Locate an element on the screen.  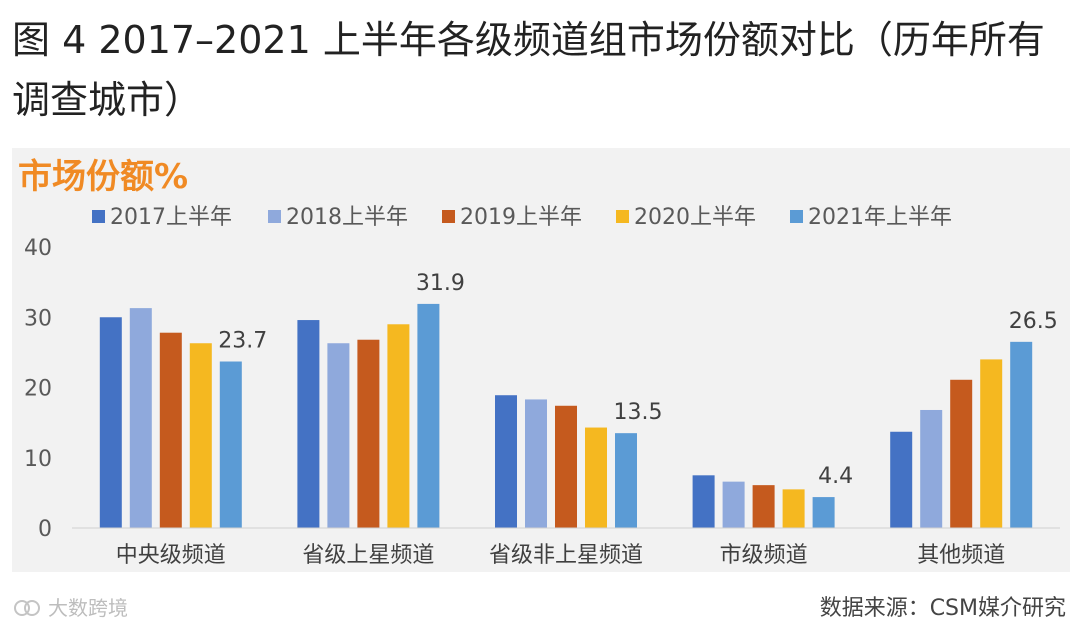
x-axis: 中央级频道 省级上星频道 省级非上星频道 市级频道 其他频道 is located at coordinates (566, 547).